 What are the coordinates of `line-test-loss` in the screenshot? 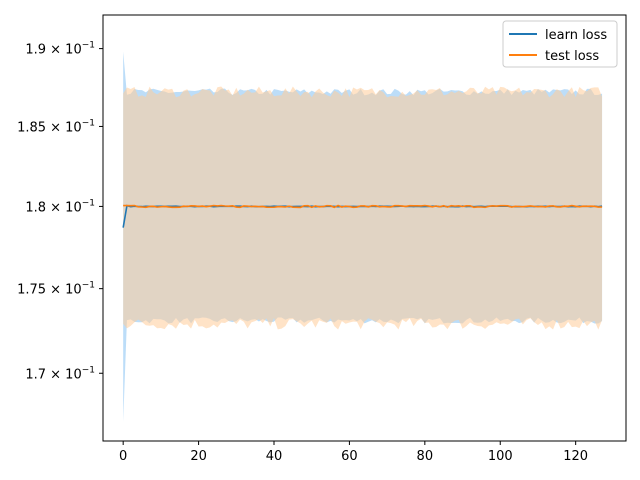 It's located at (363, 206).